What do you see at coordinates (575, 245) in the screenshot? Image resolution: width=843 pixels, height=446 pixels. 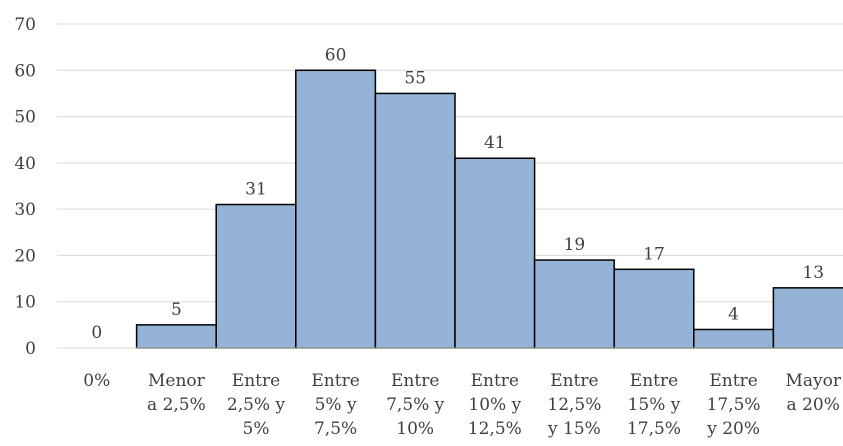 I see `data-label: 19` at bounding box center [575, 245].